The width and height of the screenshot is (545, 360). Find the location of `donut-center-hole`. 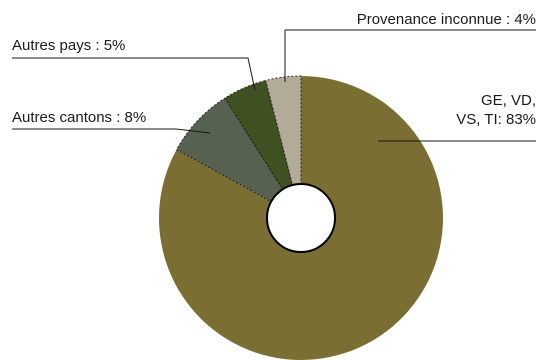

donut-center-hole is located at coordinates (301, 218).